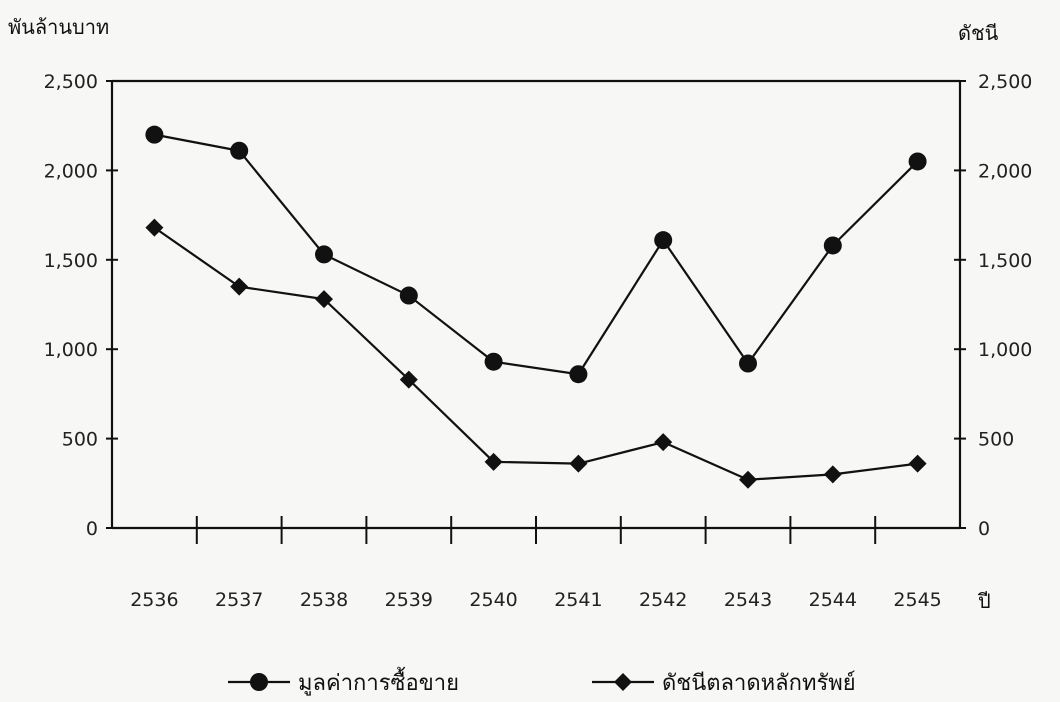 This screenshot has height=702, width=1060. What do you see at coordinates (1005, 350) in the screenshot?
I see `right-y-tick-label: 1,000` at bounding box center [1005, 350].